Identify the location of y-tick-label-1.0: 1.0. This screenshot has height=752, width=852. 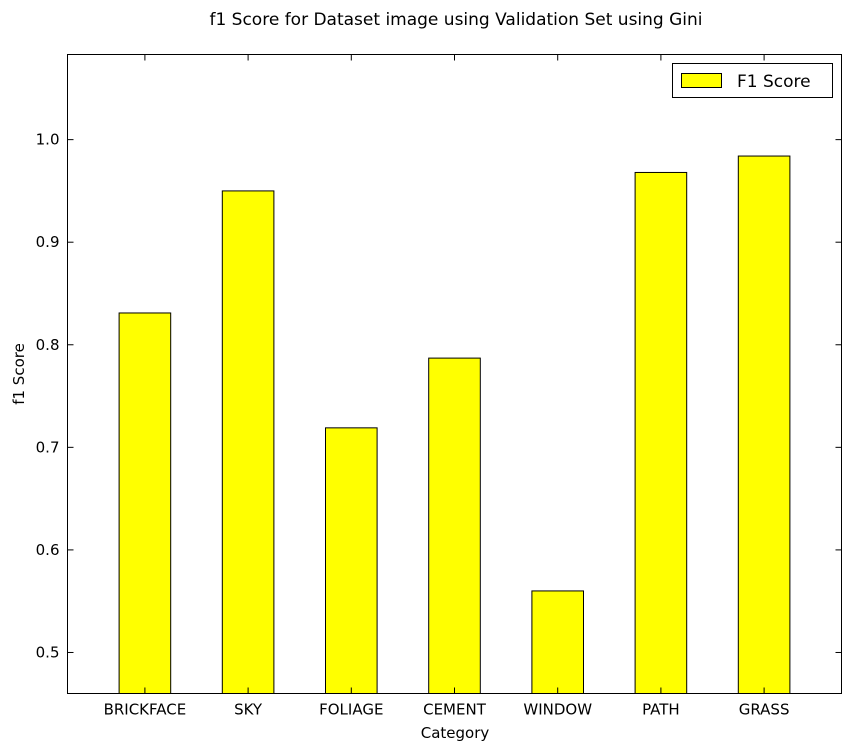
(48, 140).